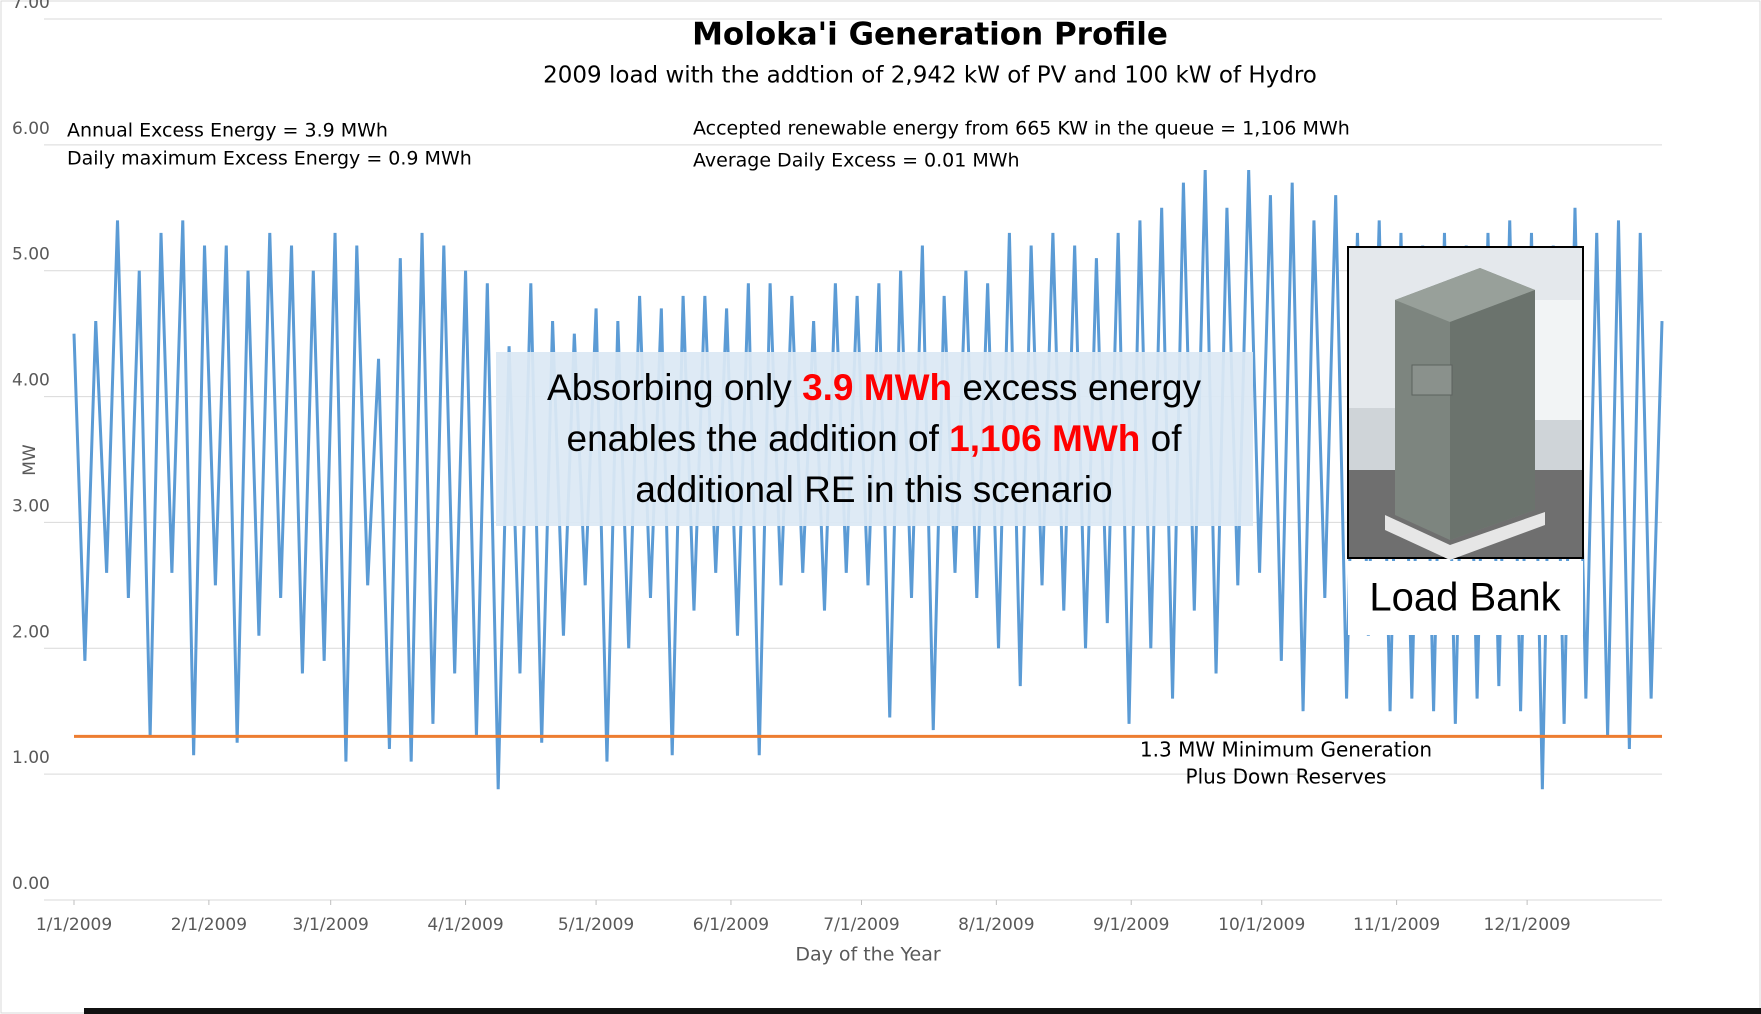 This screenshot has height=1014, width=1761. Describe the element at coordinates (31, 255) in the screenshot. I see `y-tick-label: 5.00` at that location.